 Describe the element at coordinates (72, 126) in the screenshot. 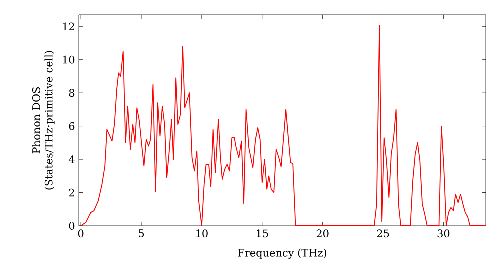

I see `y-tick-label: 6` at that location.